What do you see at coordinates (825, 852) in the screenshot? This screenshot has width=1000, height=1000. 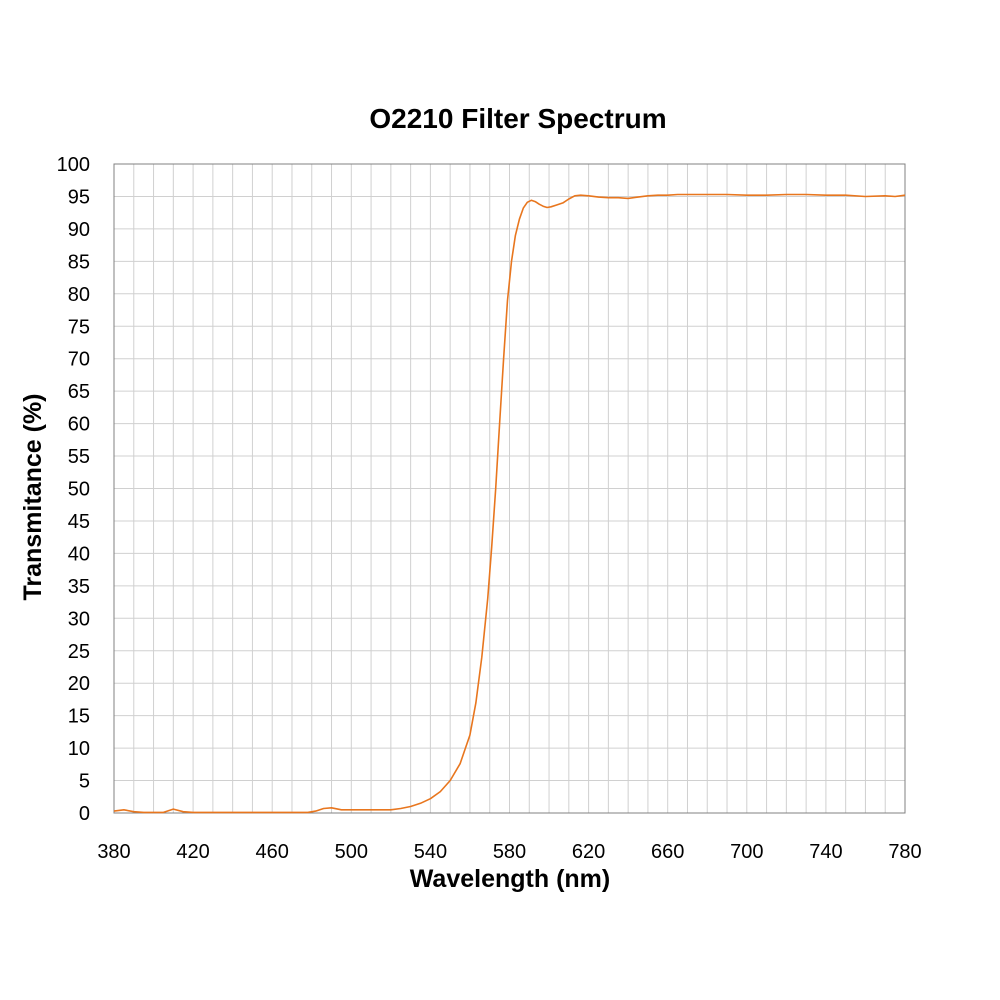 I see `x-tick-label: 740` at bounding box center [825, 852].